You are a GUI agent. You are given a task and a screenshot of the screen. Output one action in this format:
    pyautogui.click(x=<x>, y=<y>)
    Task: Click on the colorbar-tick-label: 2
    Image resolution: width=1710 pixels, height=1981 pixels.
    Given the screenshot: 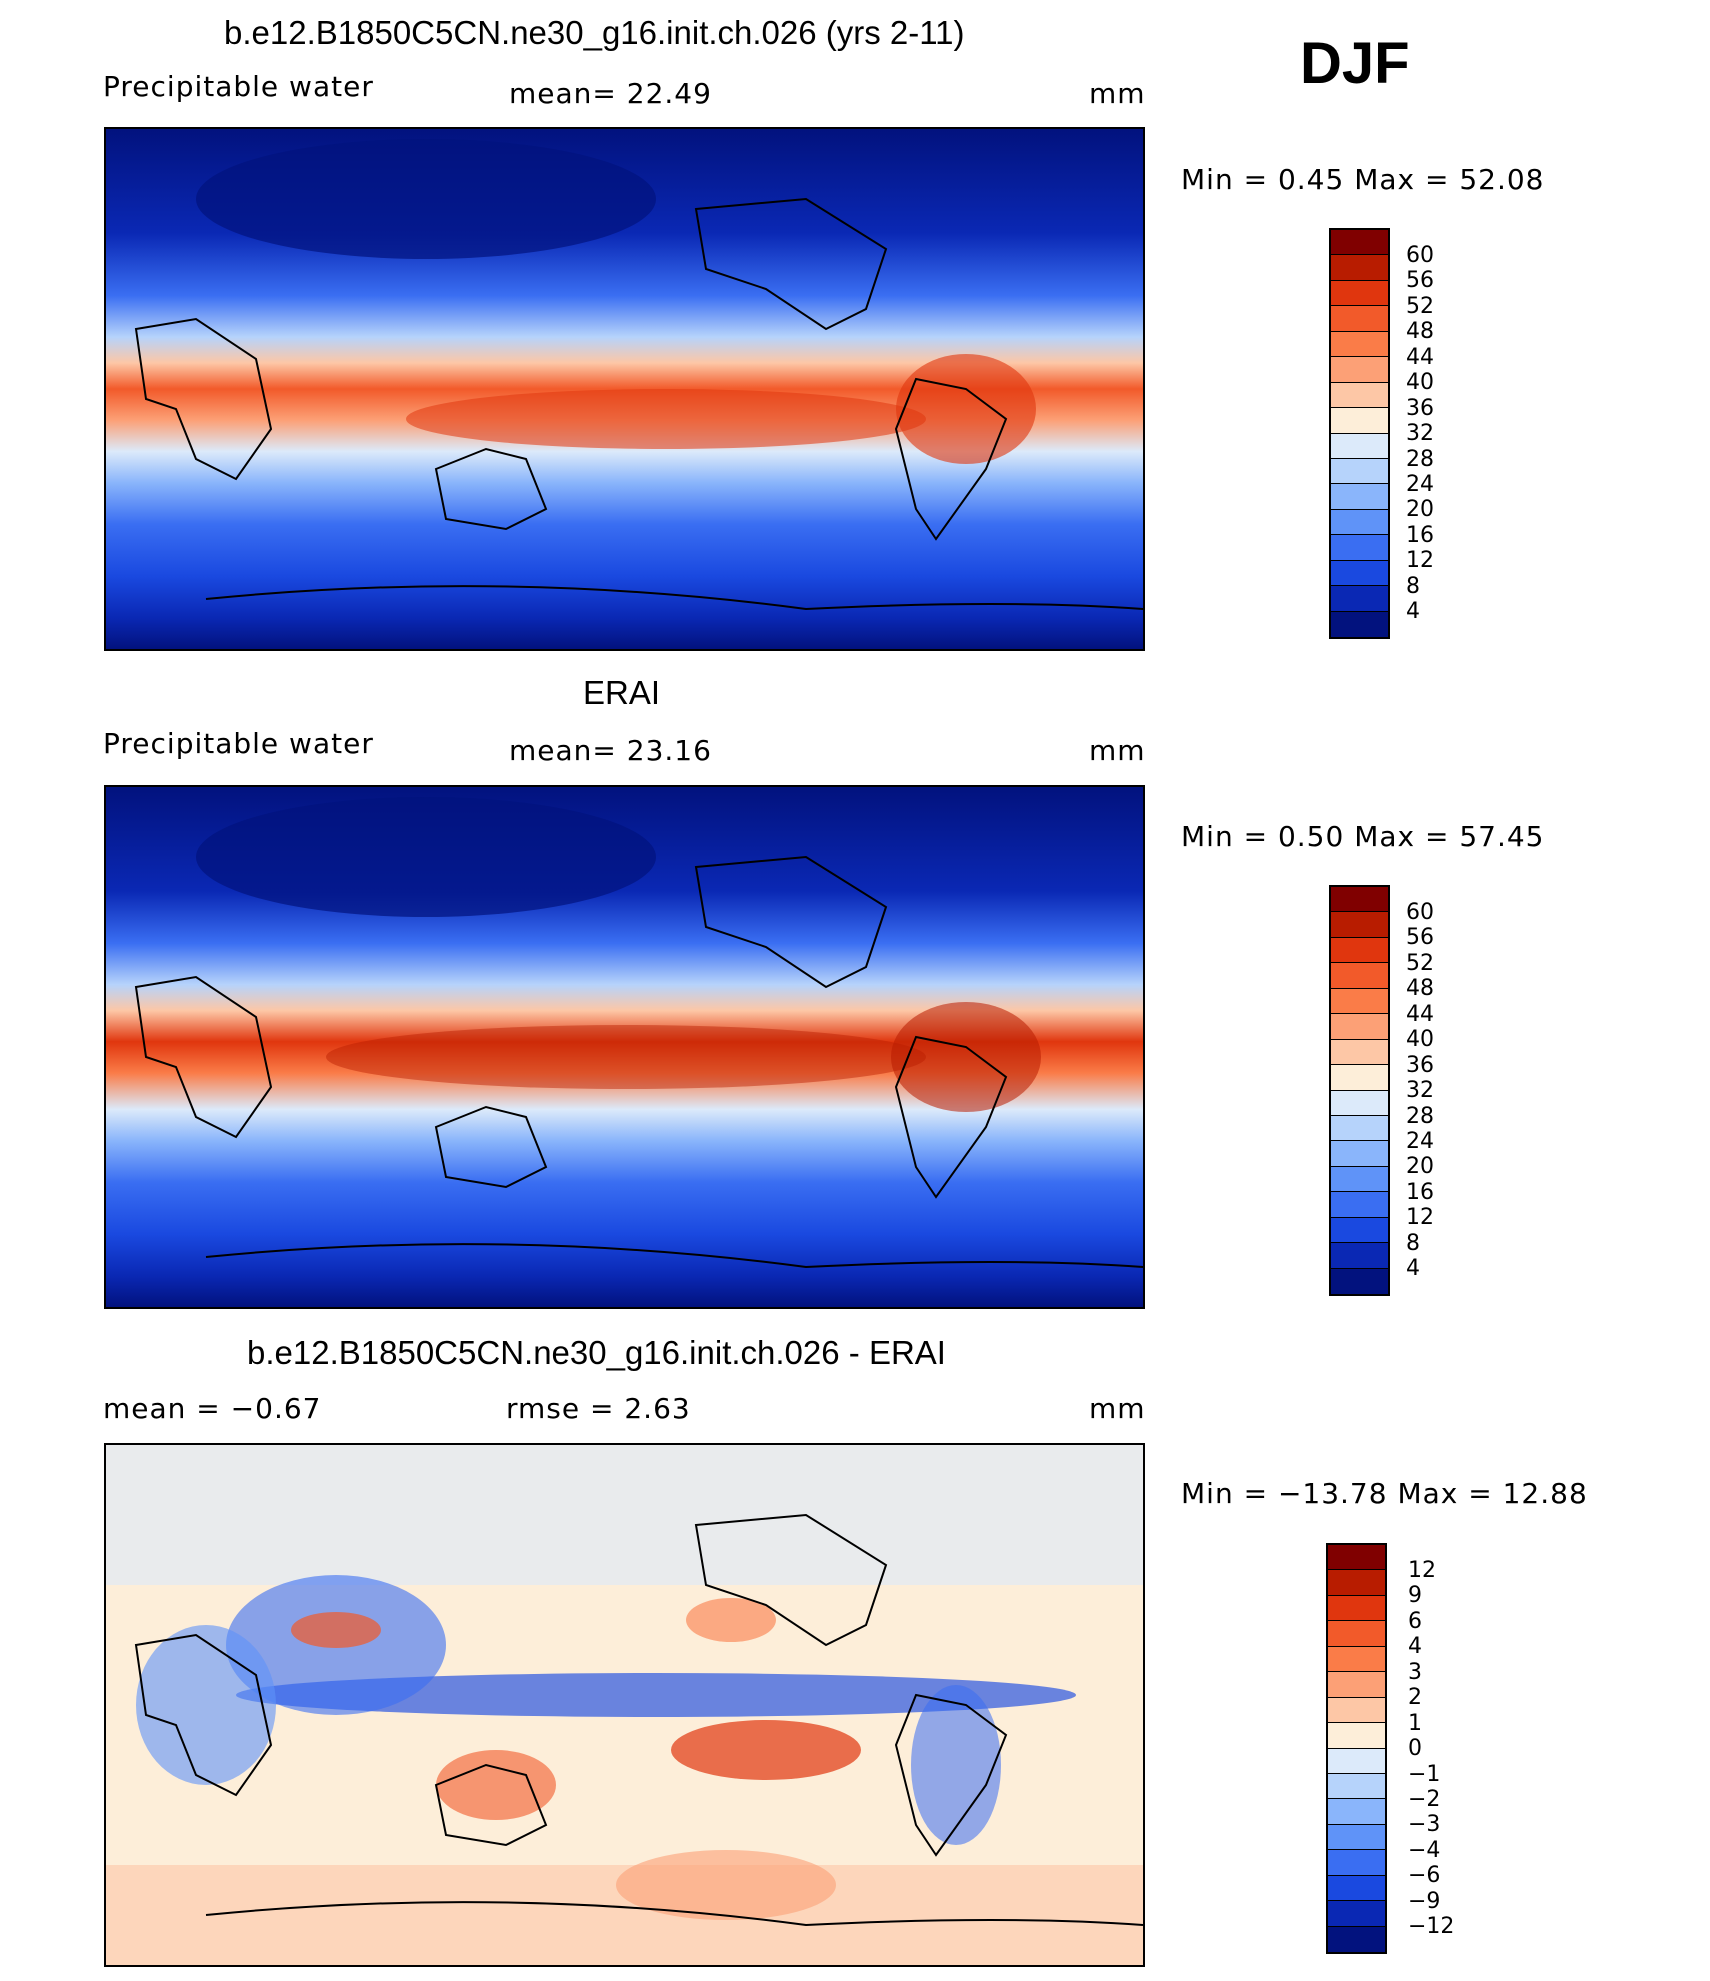 What is the action you would take?
    pyautogui.click(x=1415, y=1698)
    